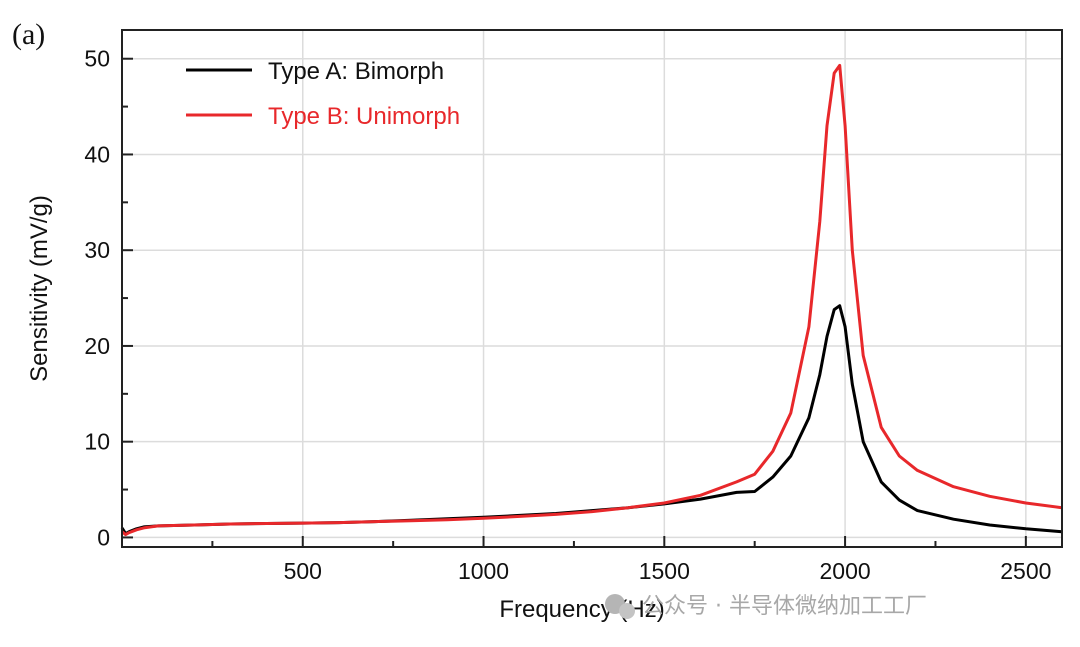  I want to click on x-tick-label: 1000, so click(483, 571).